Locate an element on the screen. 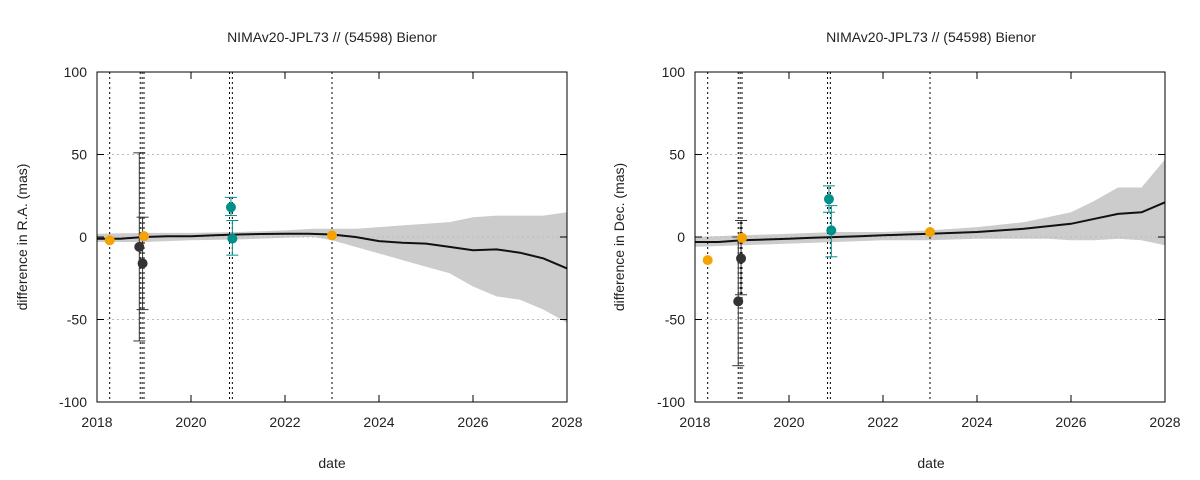  y-axis-label: difference in R.A. (mas) is located at coordinates (22, 237).